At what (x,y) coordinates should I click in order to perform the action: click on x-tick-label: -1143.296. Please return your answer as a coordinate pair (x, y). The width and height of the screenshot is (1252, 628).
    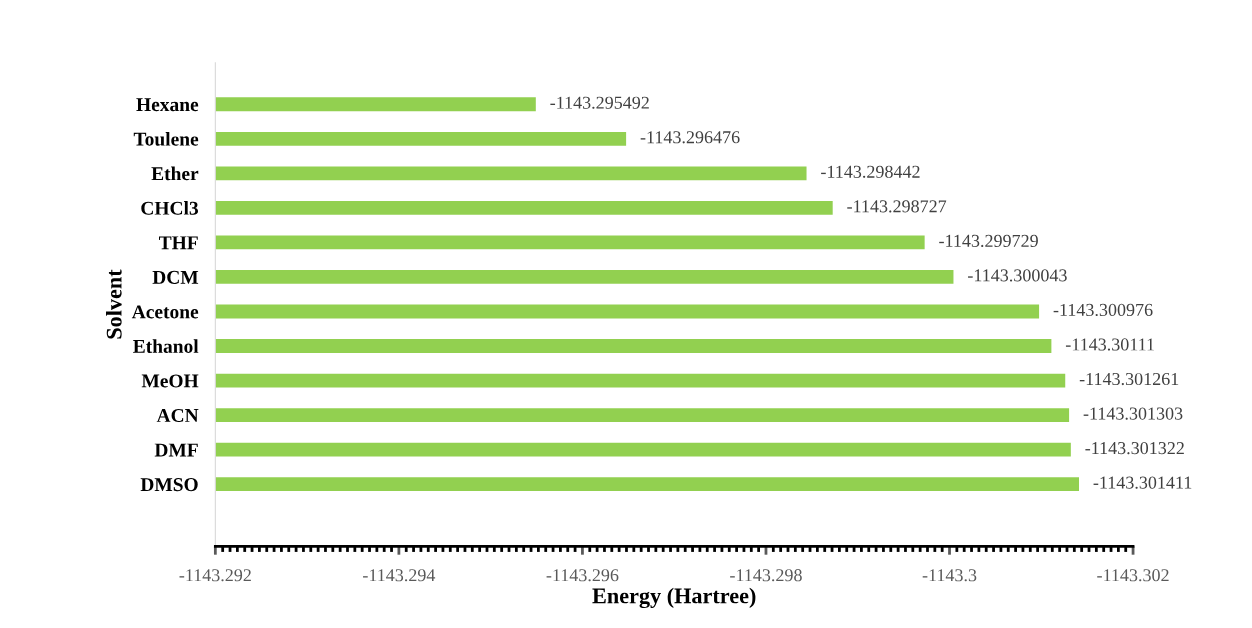
    Looking at the image, I should click on (582, 575).